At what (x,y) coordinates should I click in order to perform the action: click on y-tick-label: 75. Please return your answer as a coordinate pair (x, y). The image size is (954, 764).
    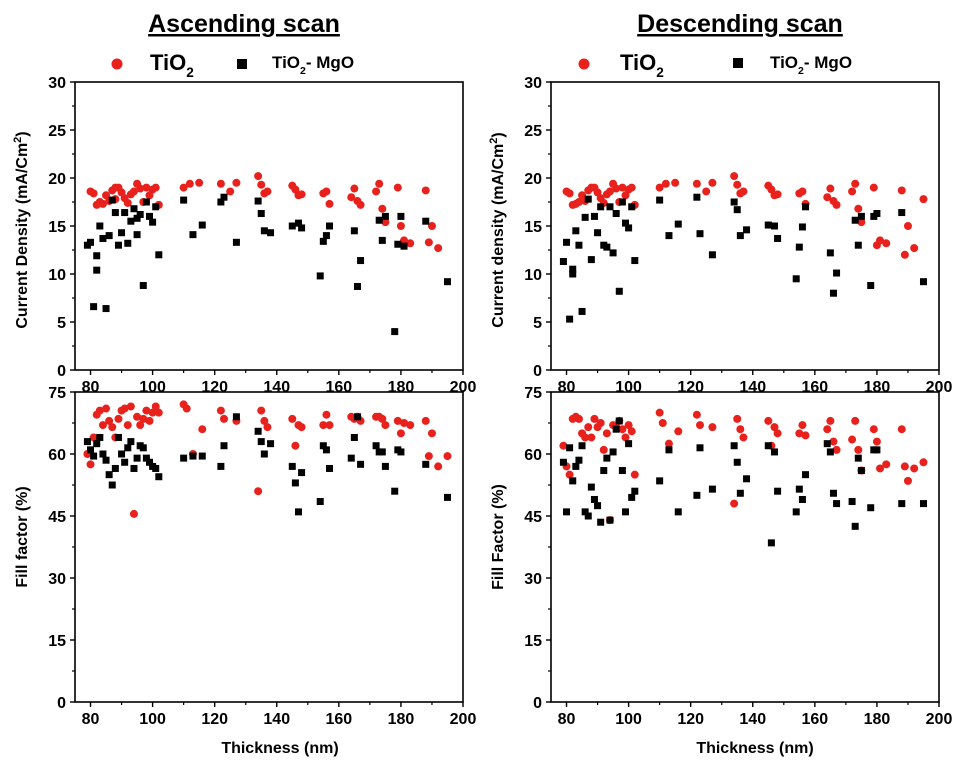
    Looking at the image, I should click on (57, 393).